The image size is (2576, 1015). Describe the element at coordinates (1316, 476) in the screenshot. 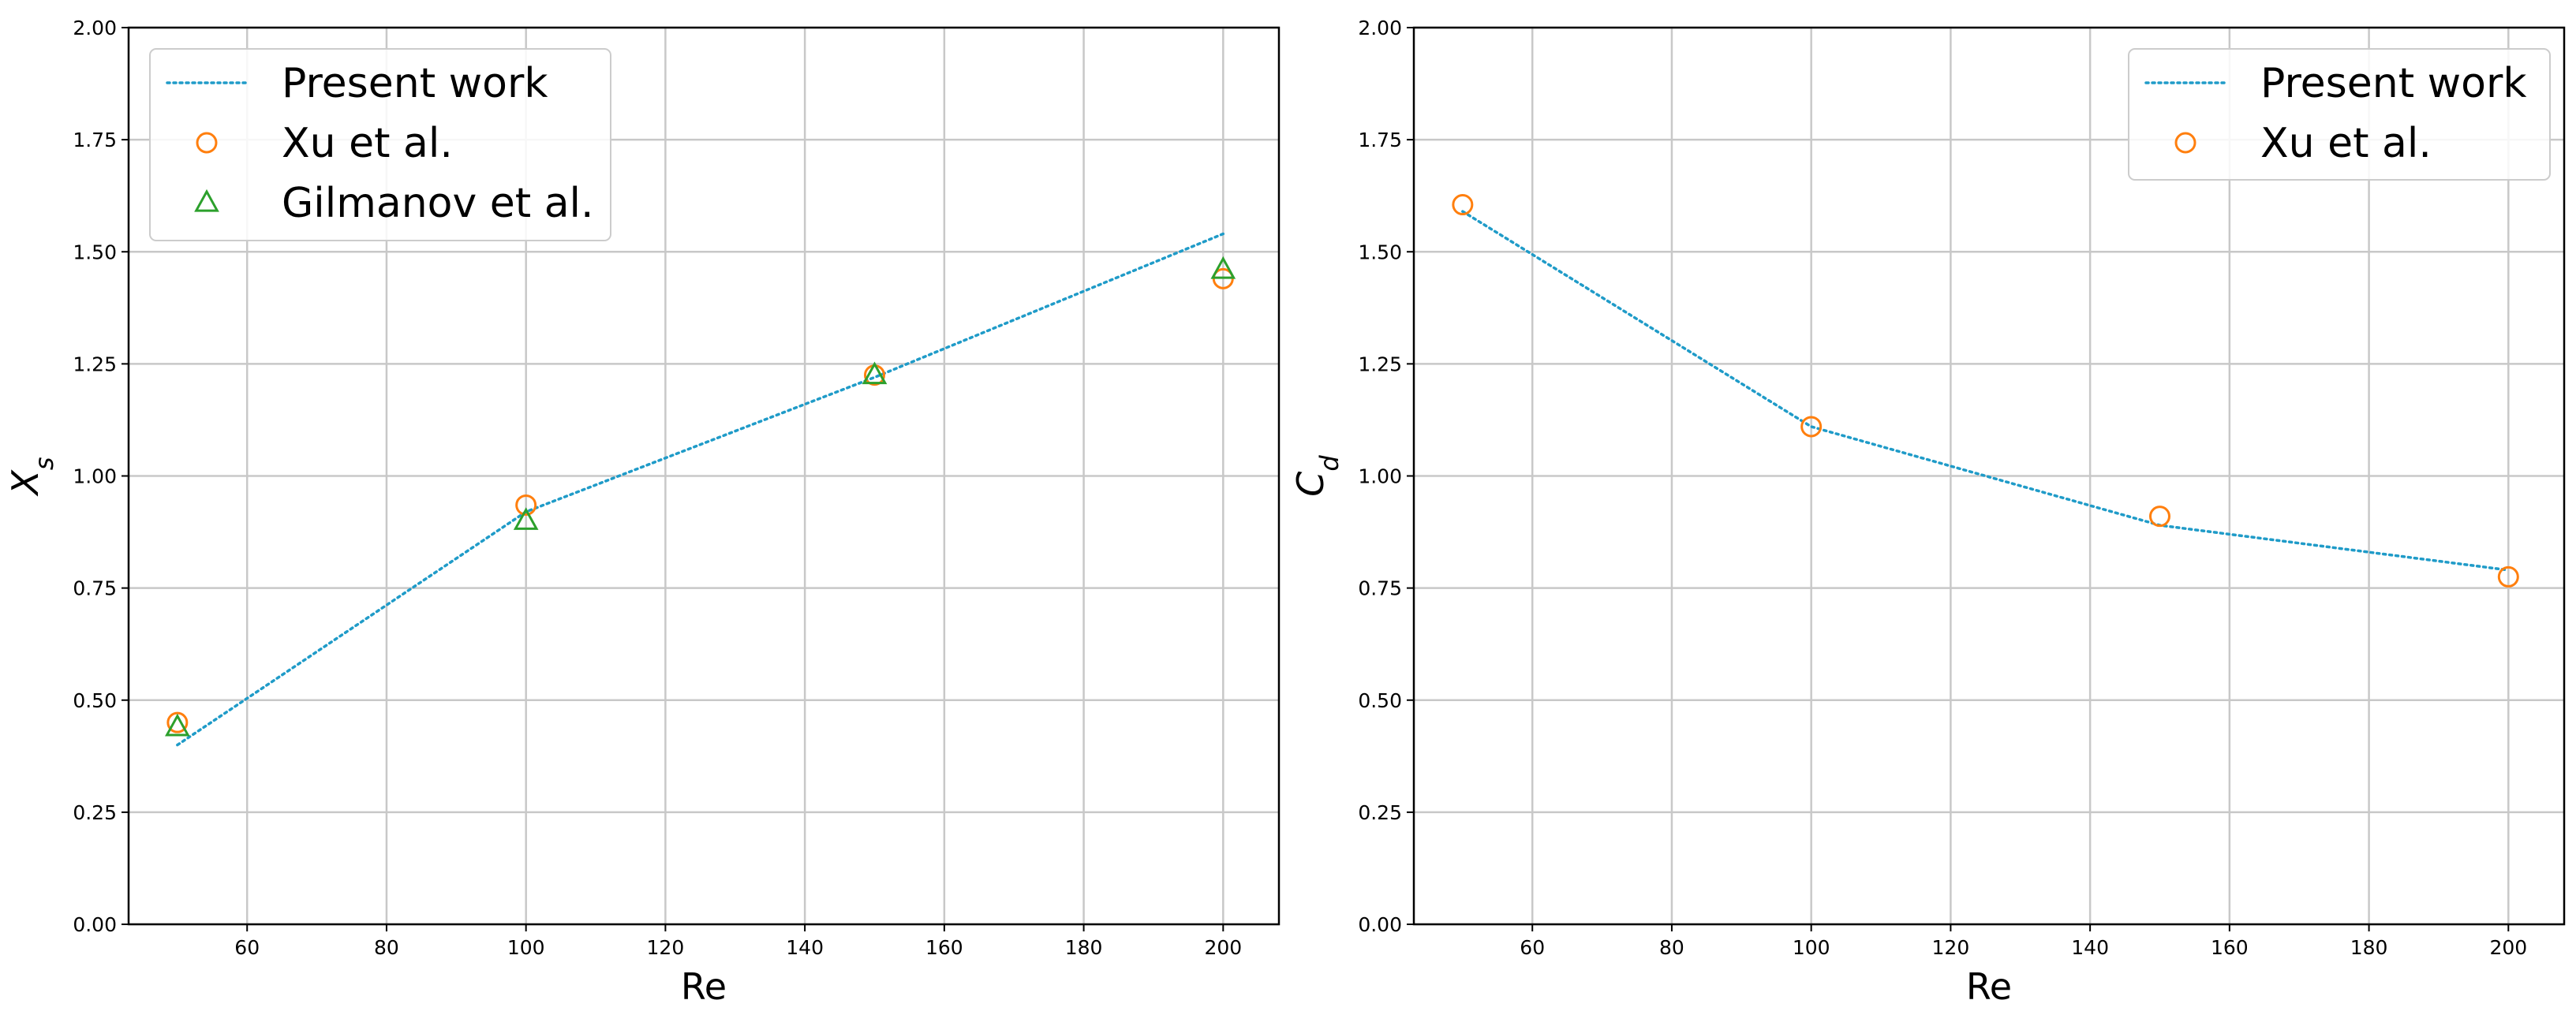

I see `y-axis-title: Cd` at that location.